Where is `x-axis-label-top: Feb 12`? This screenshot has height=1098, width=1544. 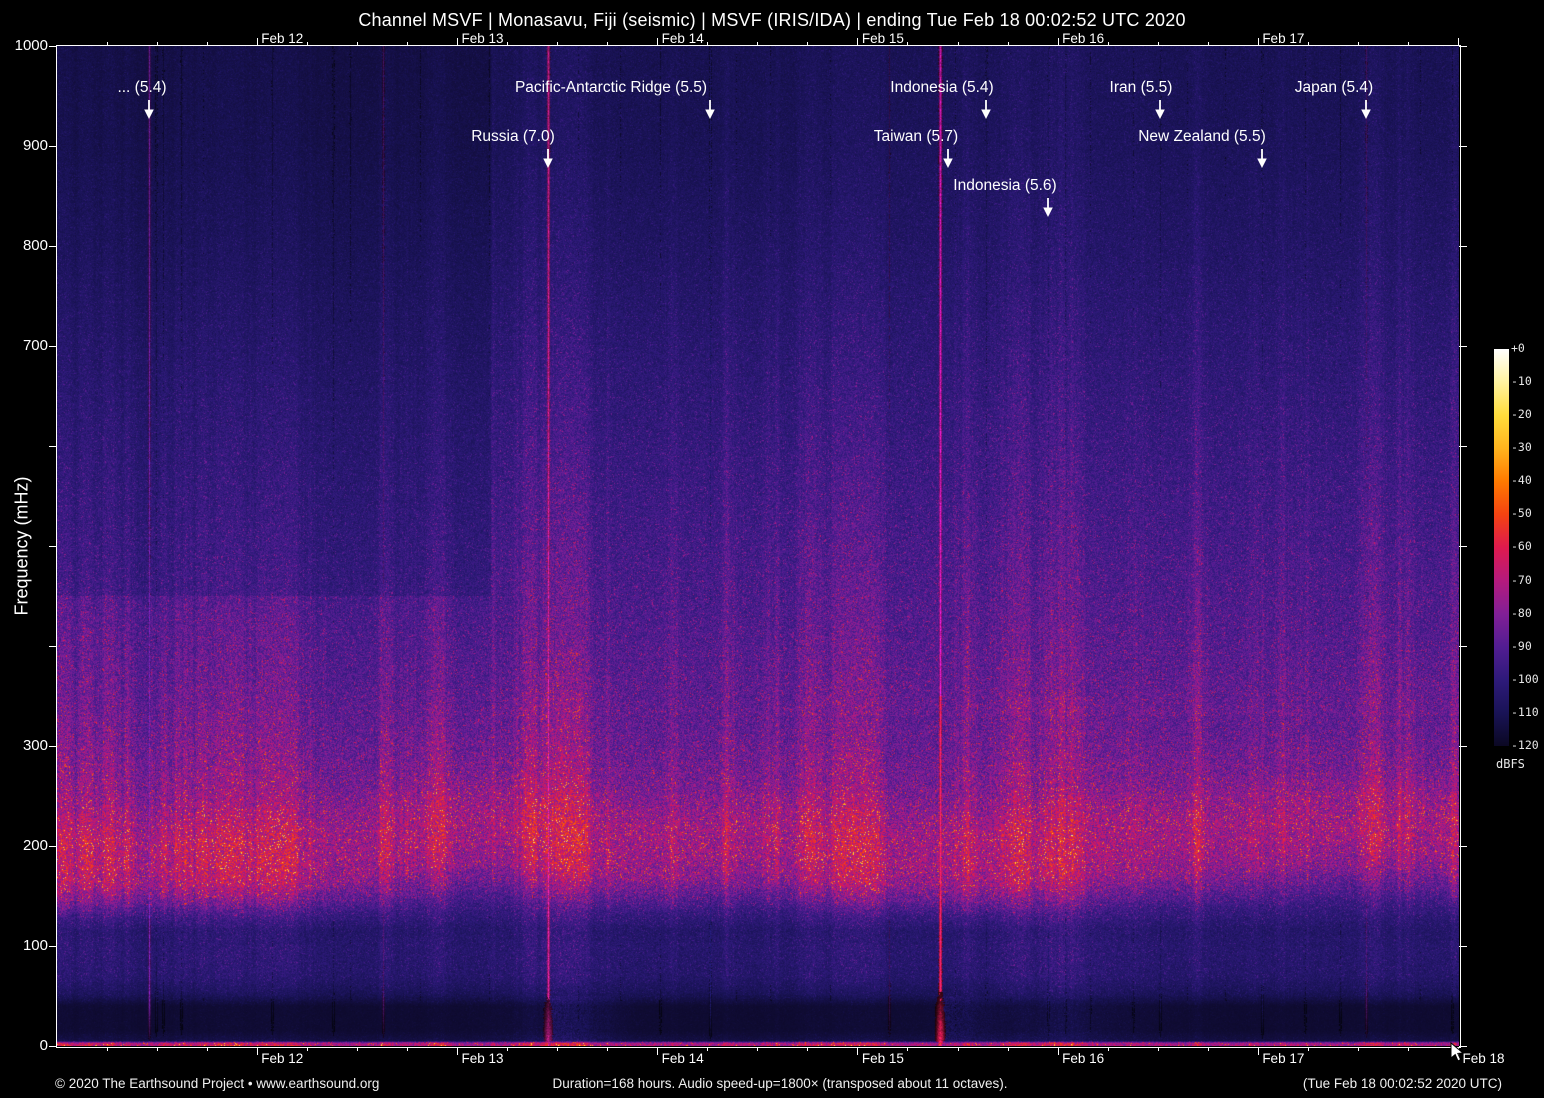
x-axis-label-top: Feb 12 is located at coordinates (282, 38).